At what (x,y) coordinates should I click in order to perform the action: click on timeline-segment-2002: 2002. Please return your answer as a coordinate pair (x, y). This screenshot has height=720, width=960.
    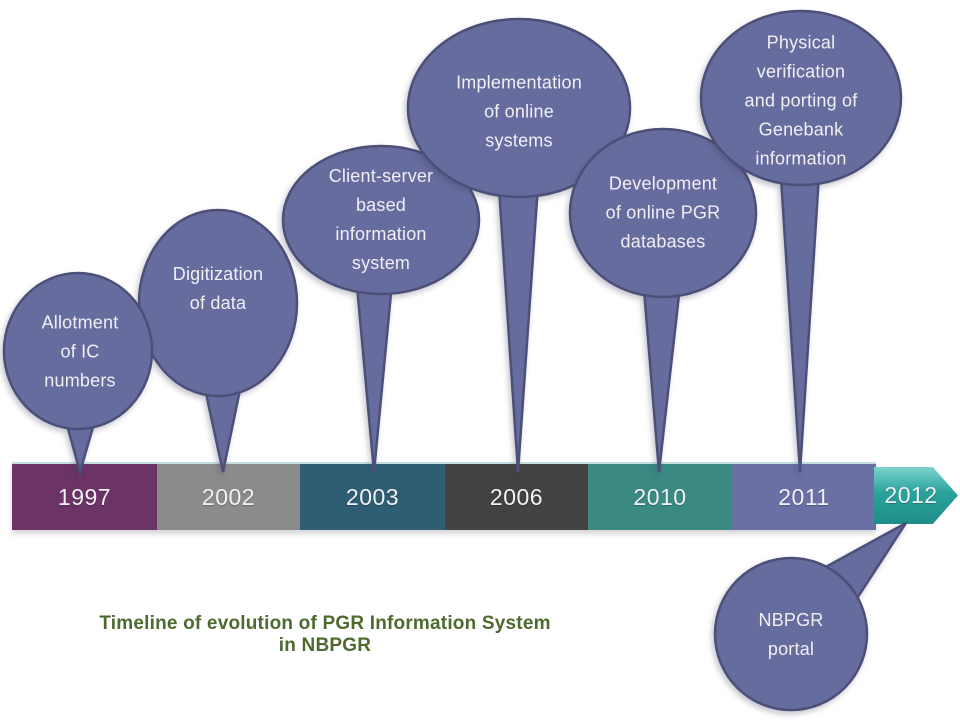
    Looking at the image, I should click on (228, 497).